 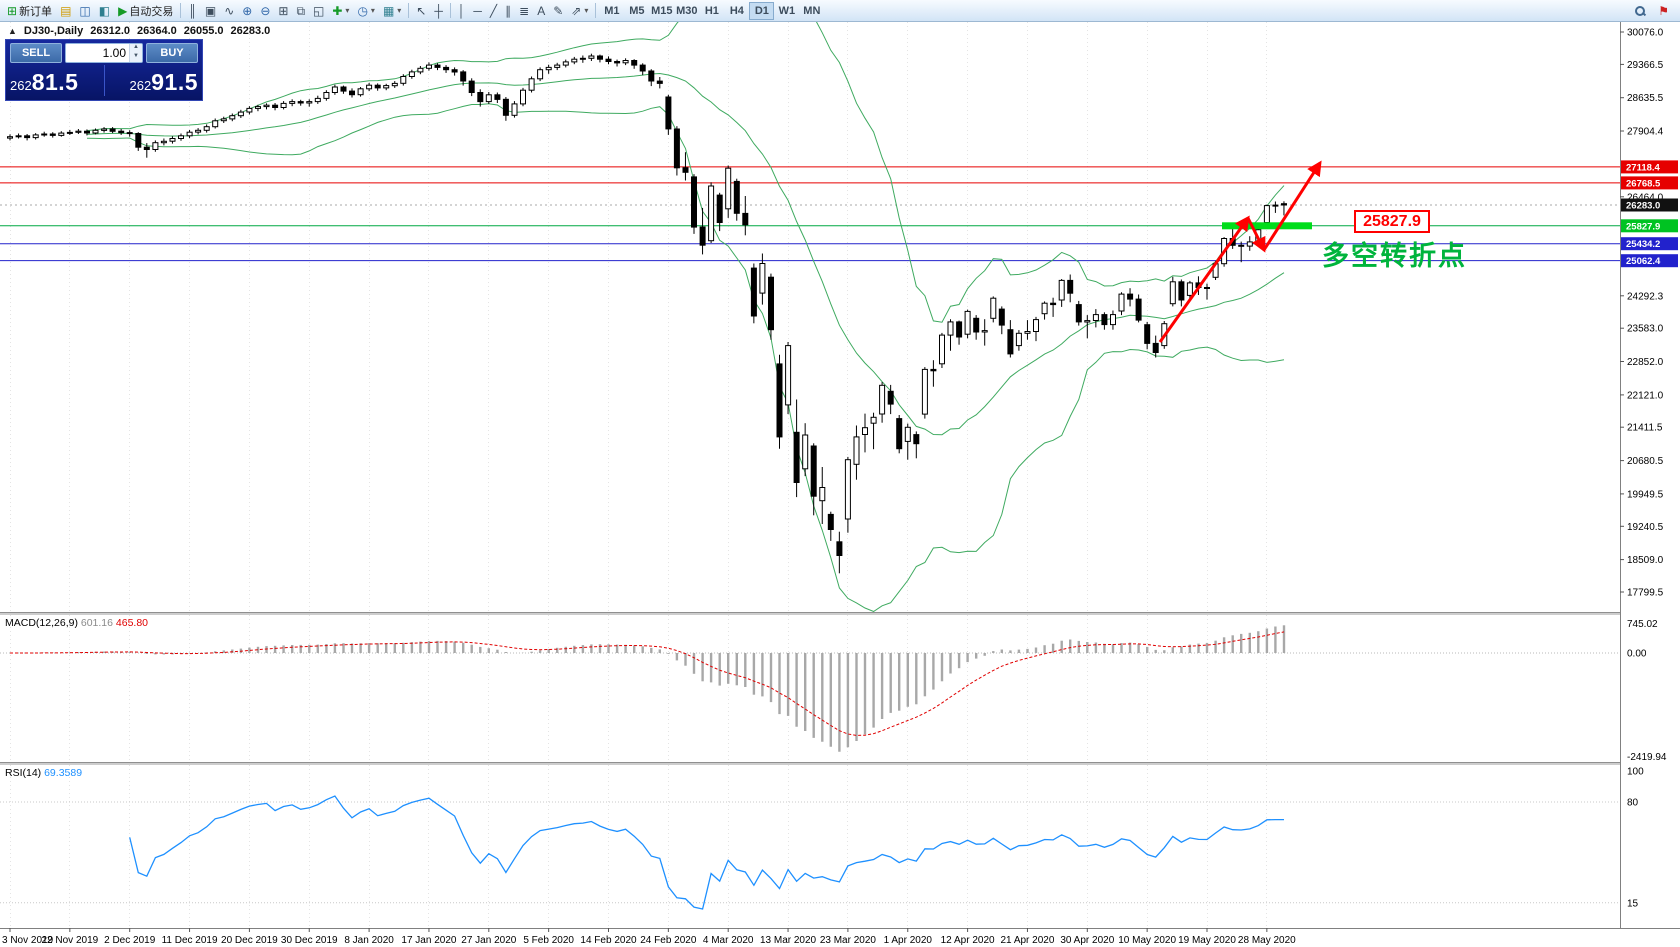 What do you see at coordinates (661, 11) in the screenshot?
I see `timeframe-m15-button: M15` at bounding box center [661, 11].